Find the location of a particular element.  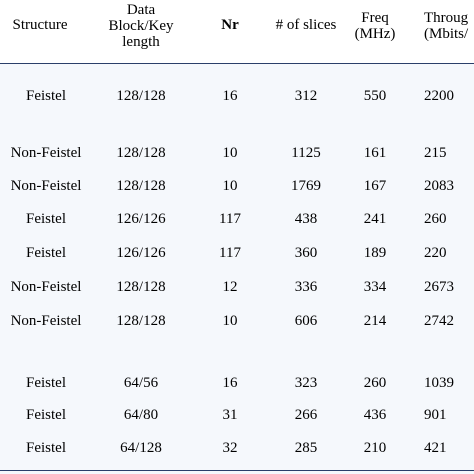

cell-freq: 241 is located at coordinates (375, 219).